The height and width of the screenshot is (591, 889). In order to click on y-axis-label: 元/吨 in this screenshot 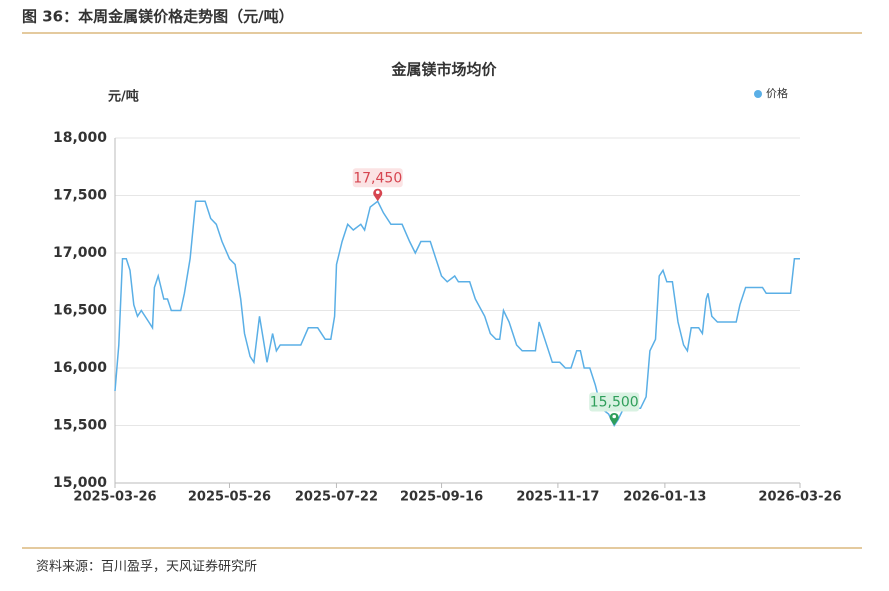, I will do `click(123, 97)`.